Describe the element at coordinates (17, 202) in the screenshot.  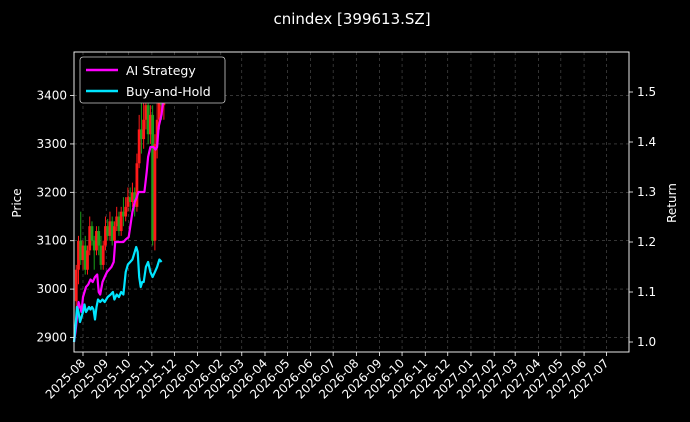
I see `left-axis-label: Price` at that location.